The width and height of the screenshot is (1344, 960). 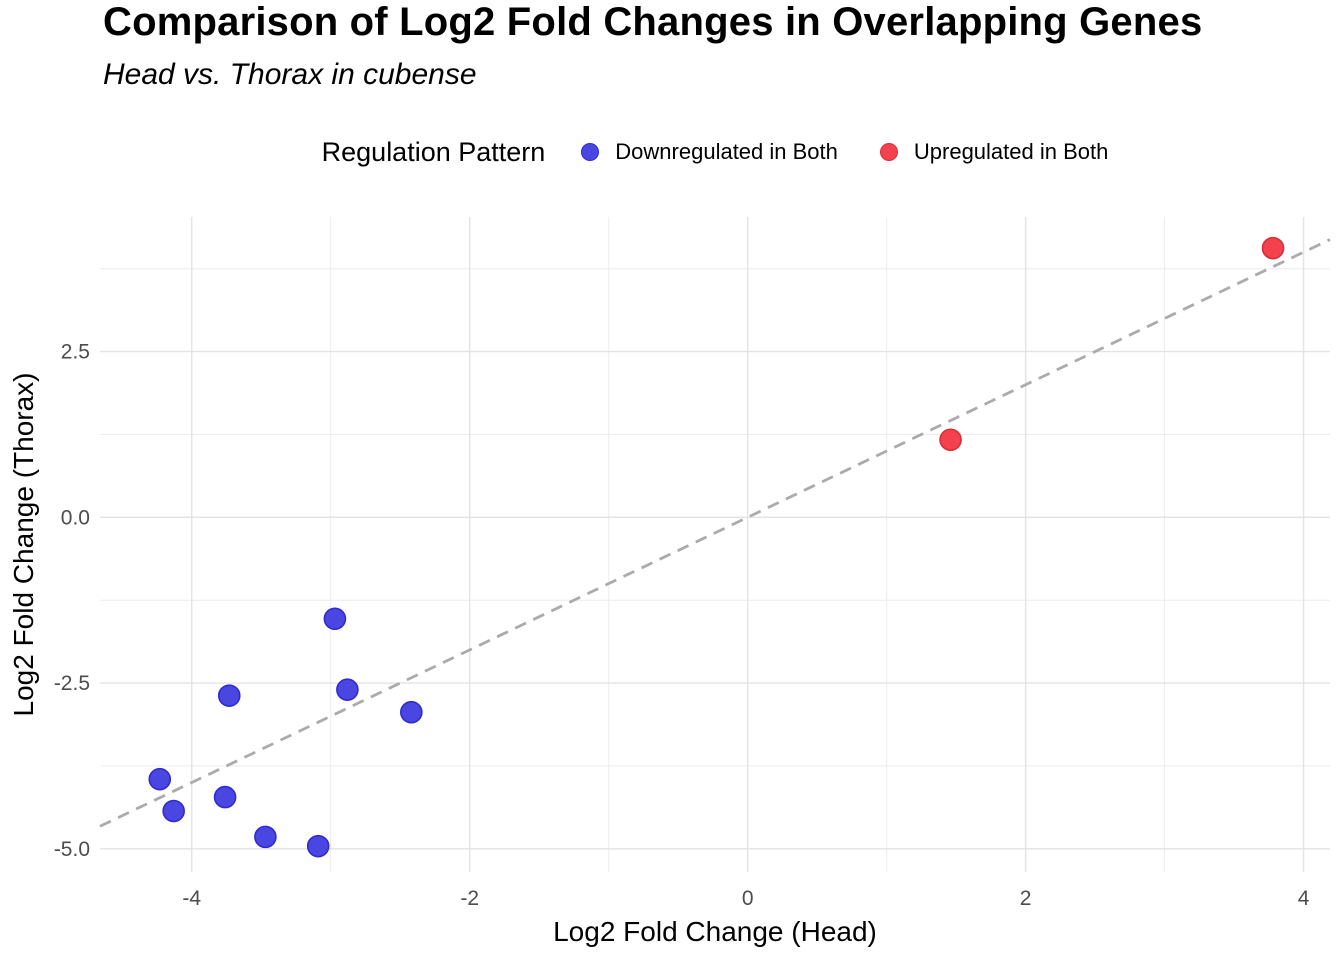 What do you see at coordinates (748, 898) in the screenshot?
I see `x-tick-label: 0` at bounding box center [748, 898].